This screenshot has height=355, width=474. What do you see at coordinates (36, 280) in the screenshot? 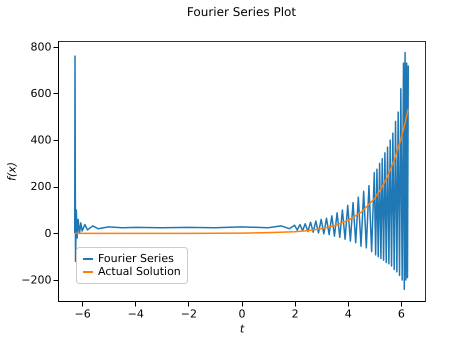
I see `y-tick-label: −200` at bounding box center [36, 280].